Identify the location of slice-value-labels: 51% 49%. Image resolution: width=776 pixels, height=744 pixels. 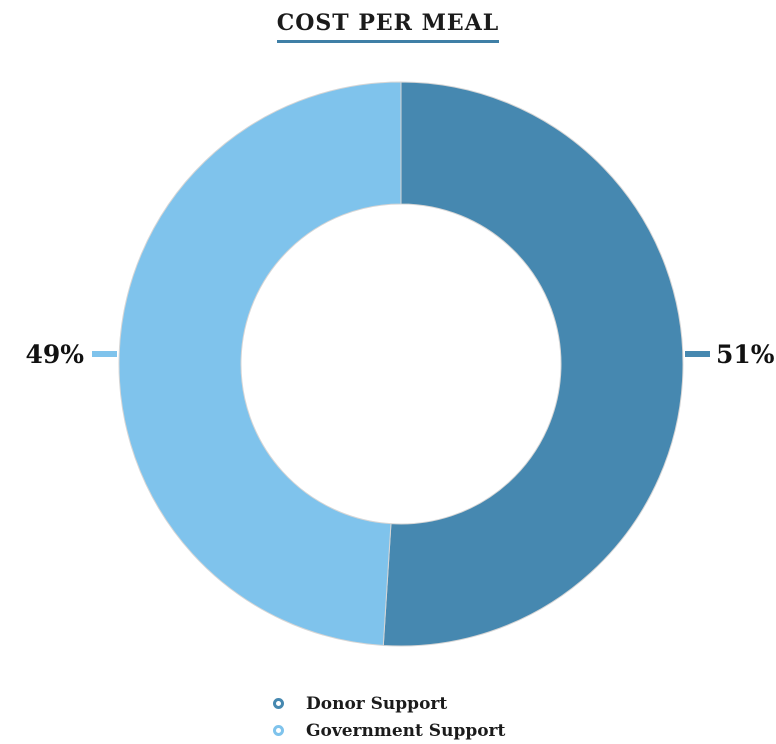
(399, 354).